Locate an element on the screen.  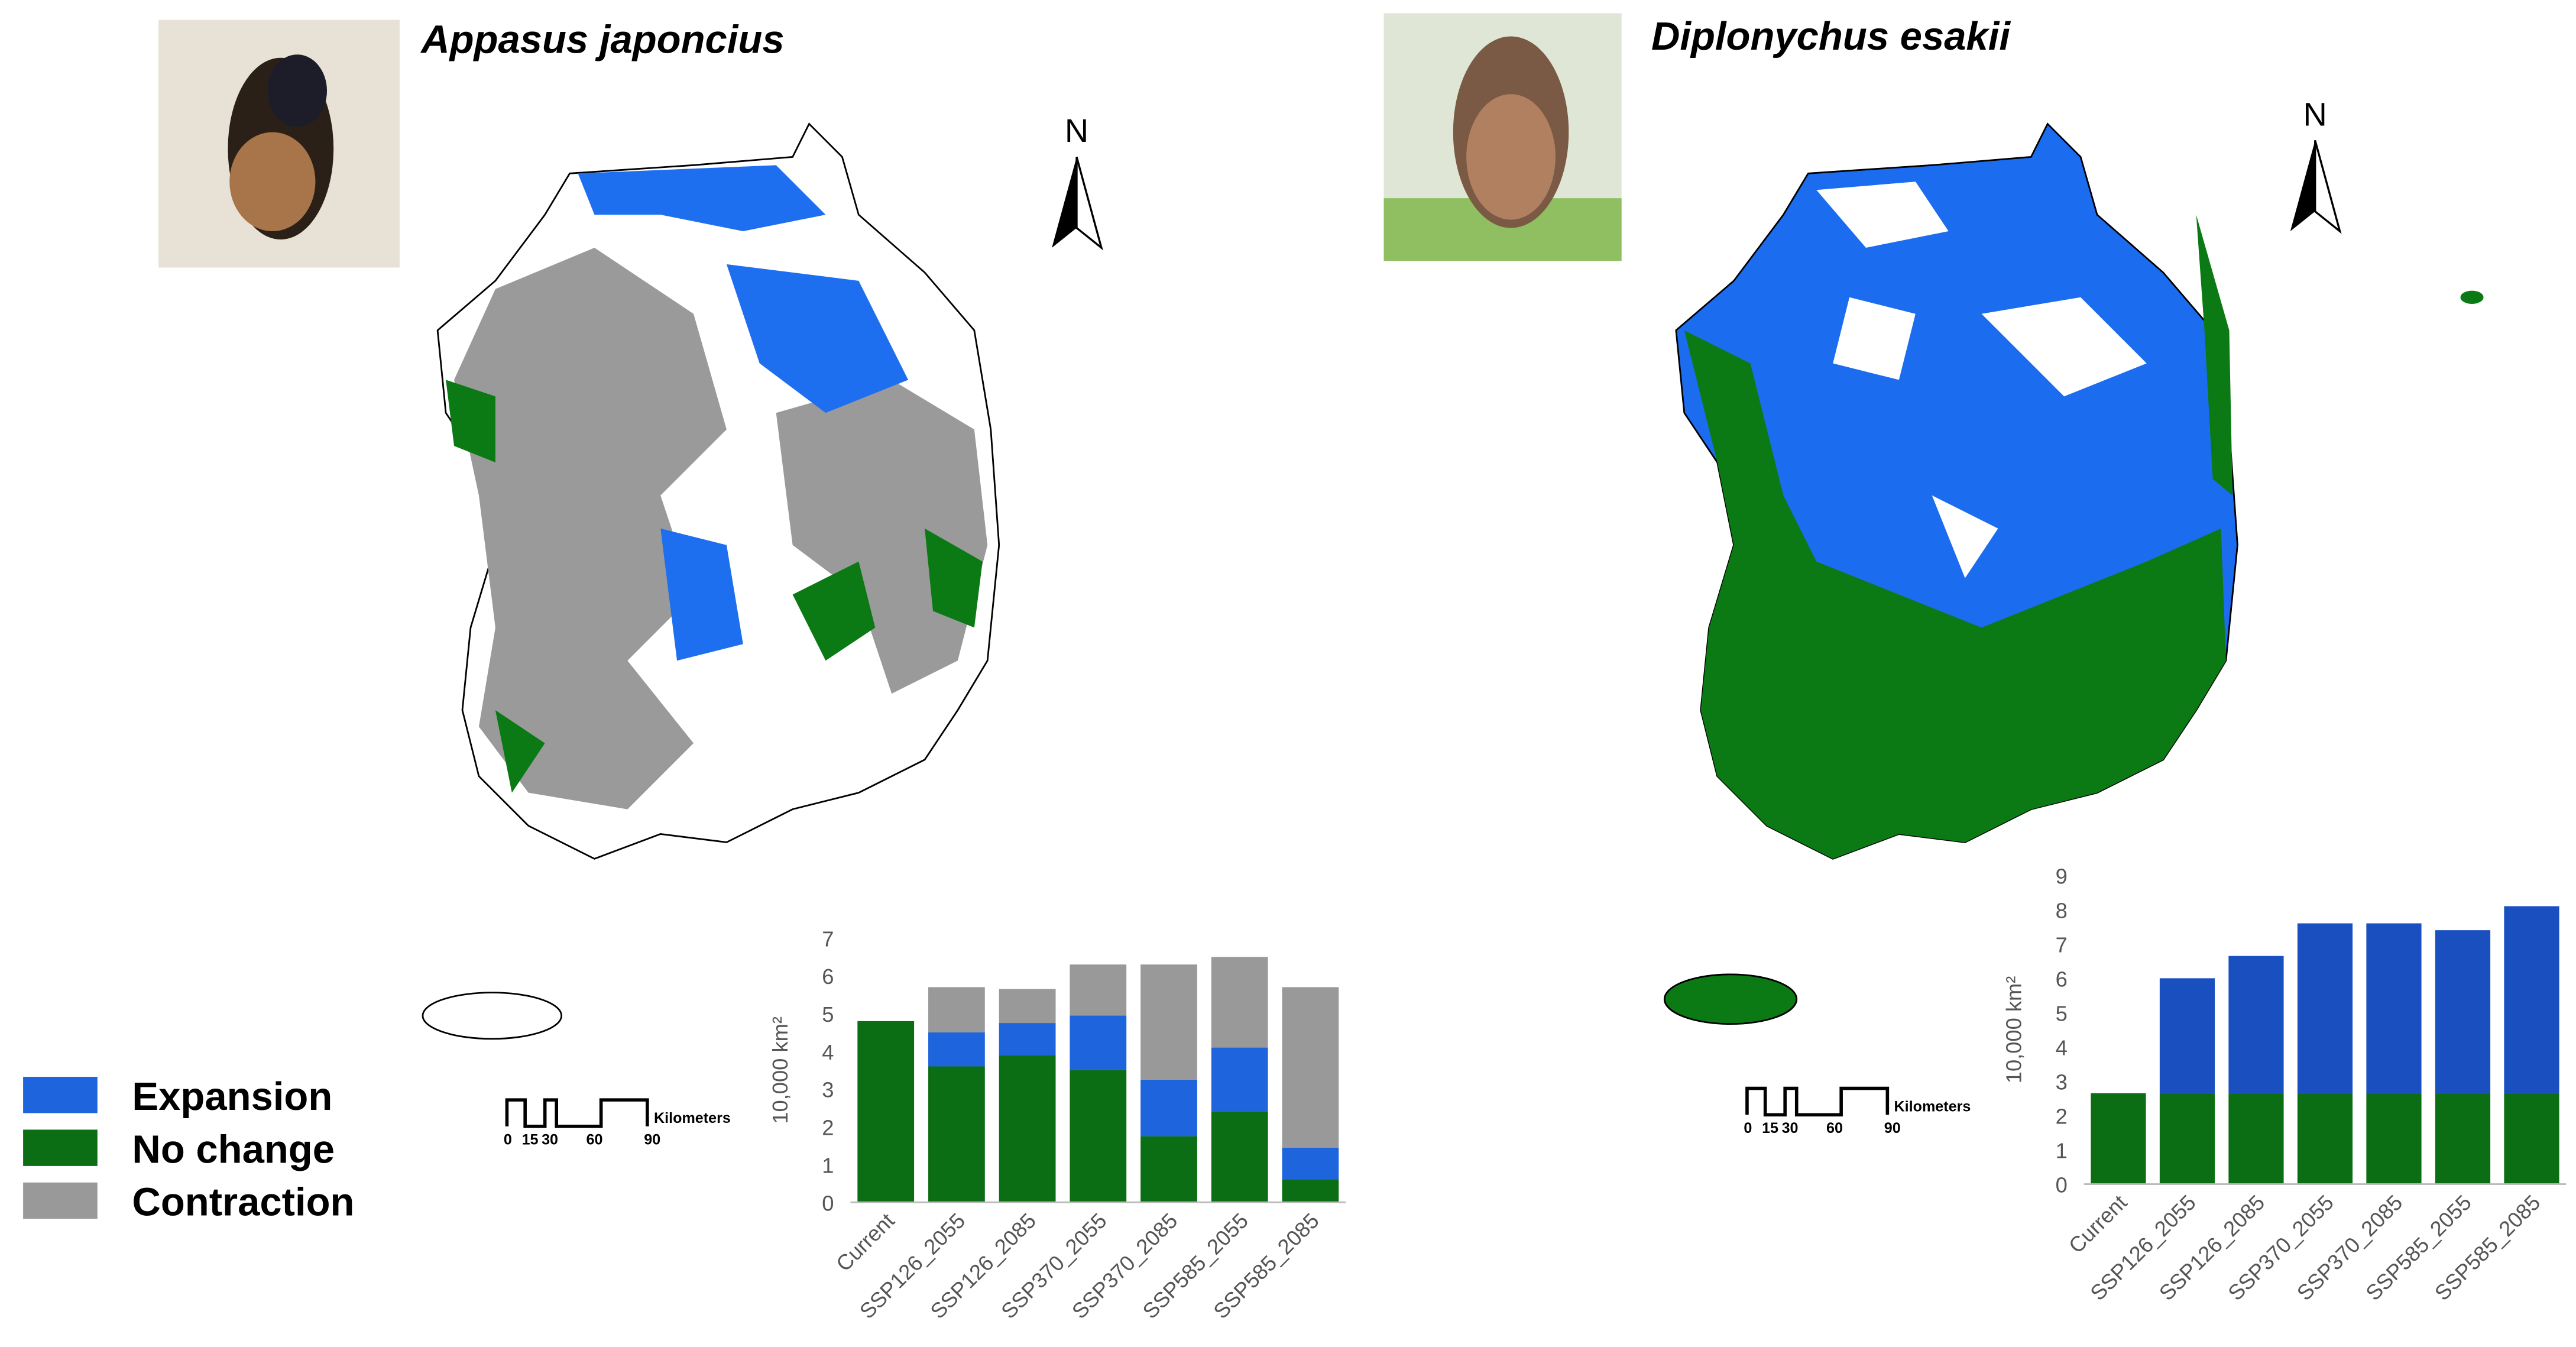
legend-label: Expansion is located at coordinates (232, 1097).